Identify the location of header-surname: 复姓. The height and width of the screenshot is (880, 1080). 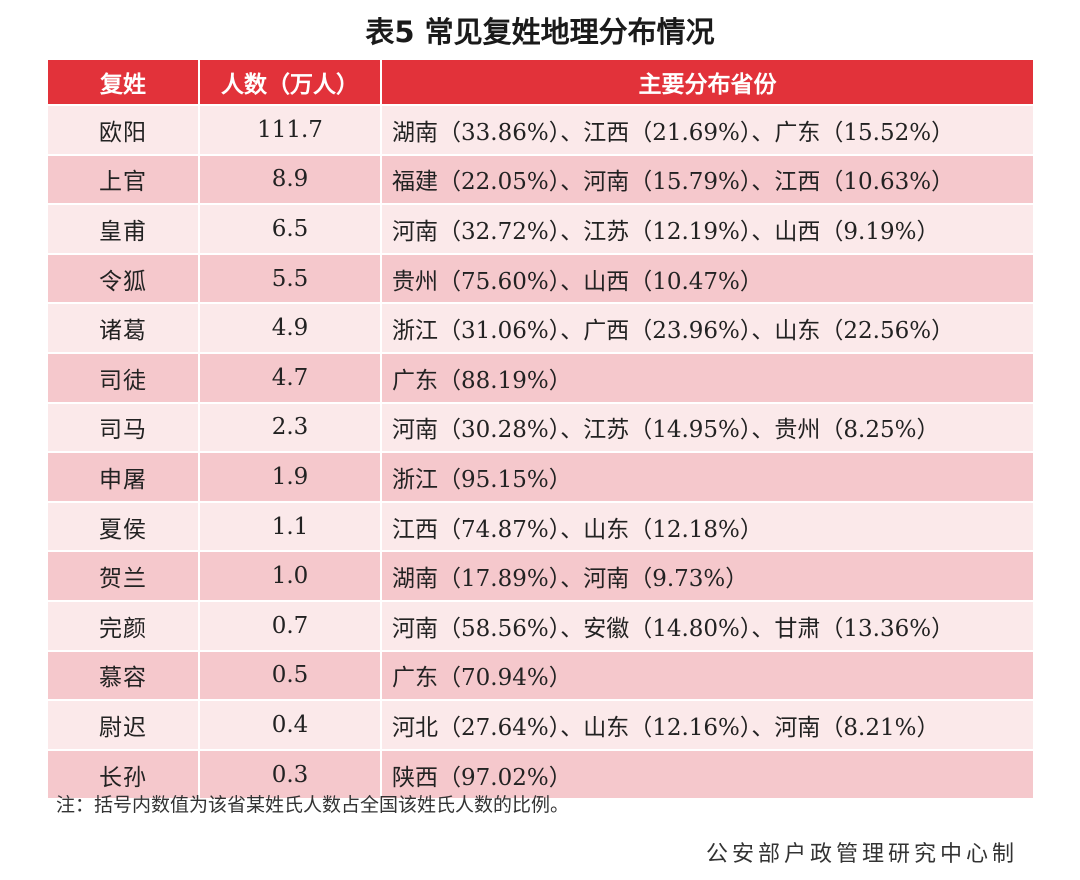
(124, 82).